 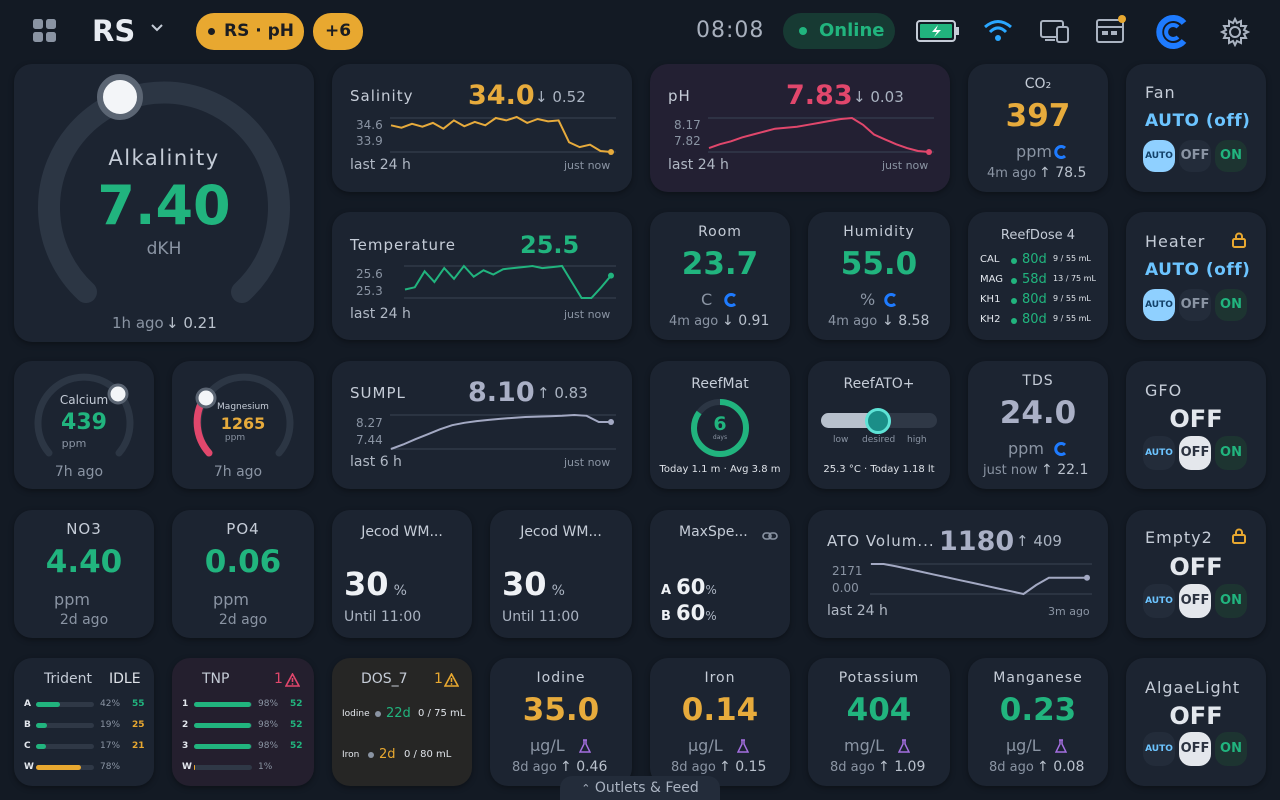 I want to click on room-ago: 4m ago, so click(x=694, y=321).